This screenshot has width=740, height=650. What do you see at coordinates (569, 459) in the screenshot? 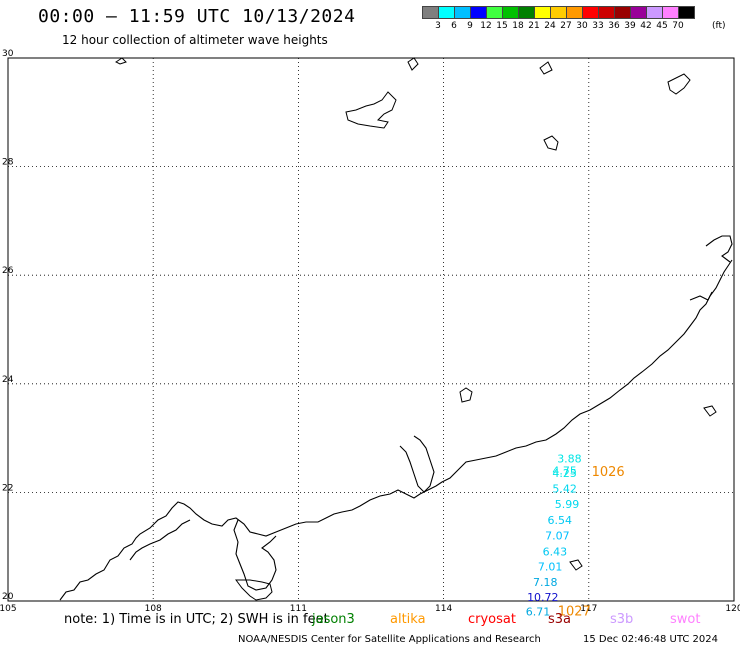
I see `wave-height-label: 3.88` at bounding box center [569, 459].